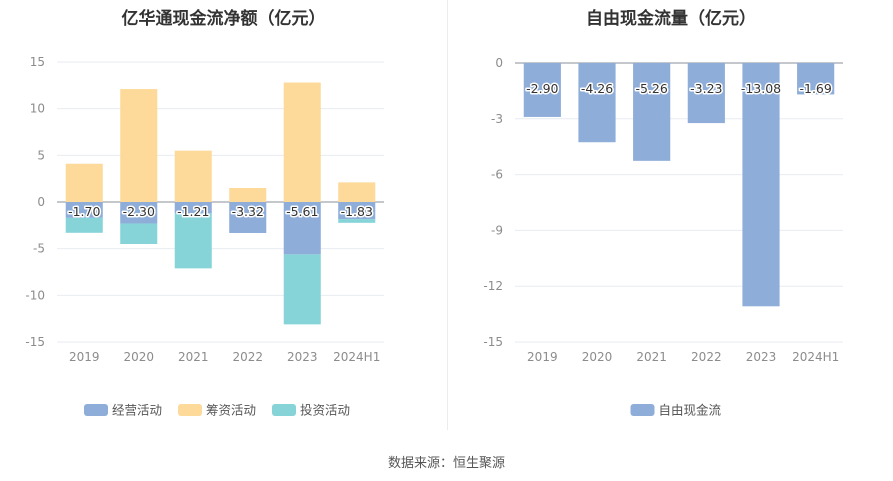 This screenshot has height=481, width=893. Describe the element at coordinates (493, 286) in the screenshot. I see `y-tick-label: -12` at that location.